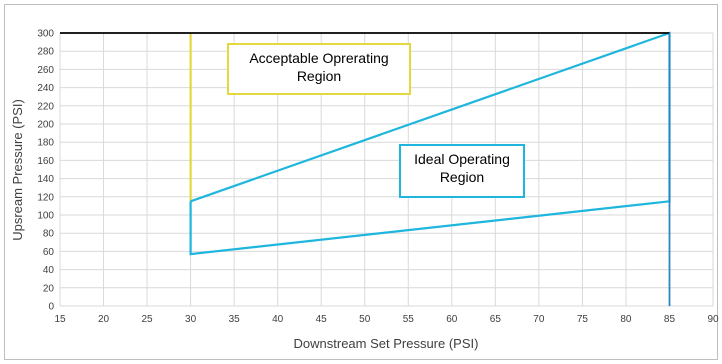 This screenshot has height=364, width=722. Describe the element at coordinates (45, 106) in the screenshot. I see `y-tick-label: 220` at that location.